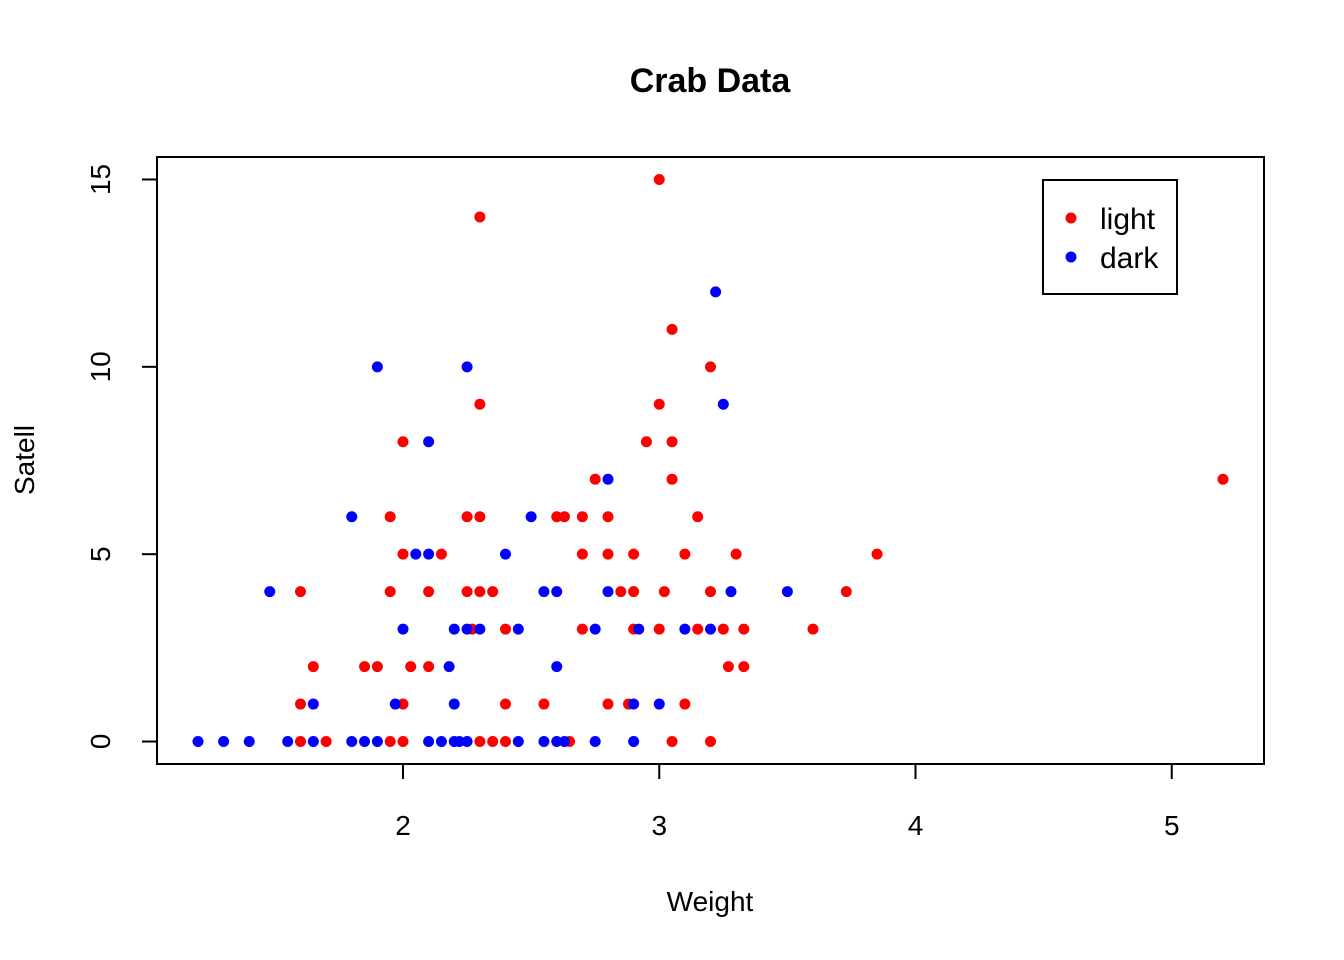 The width and height of the screenshot is (1344, 960). I want to click on y-tick-label: 15, so click(100, 179).